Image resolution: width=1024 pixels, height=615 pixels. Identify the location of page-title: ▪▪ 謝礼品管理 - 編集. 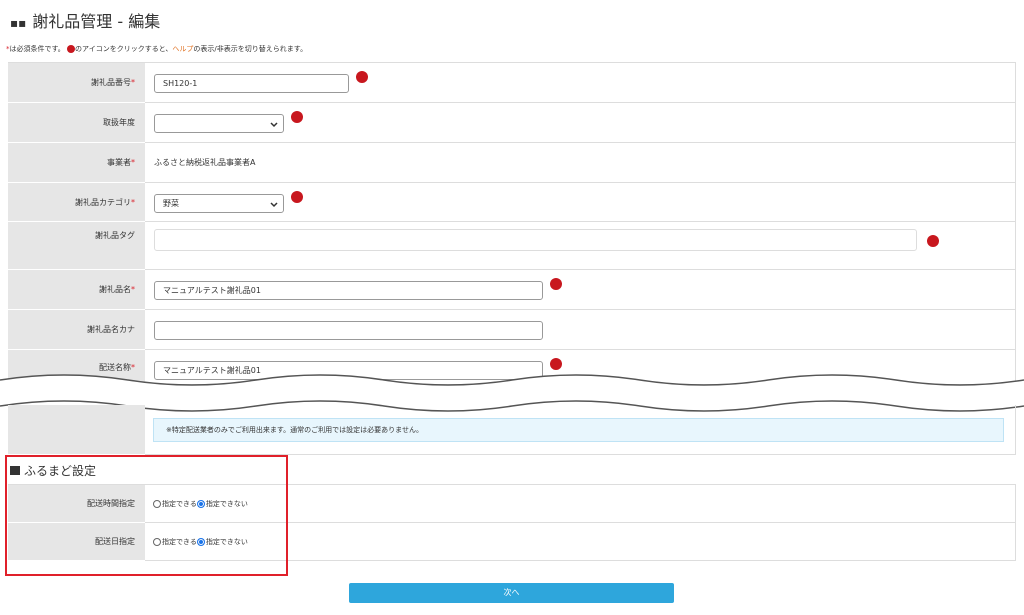
(85, 20).